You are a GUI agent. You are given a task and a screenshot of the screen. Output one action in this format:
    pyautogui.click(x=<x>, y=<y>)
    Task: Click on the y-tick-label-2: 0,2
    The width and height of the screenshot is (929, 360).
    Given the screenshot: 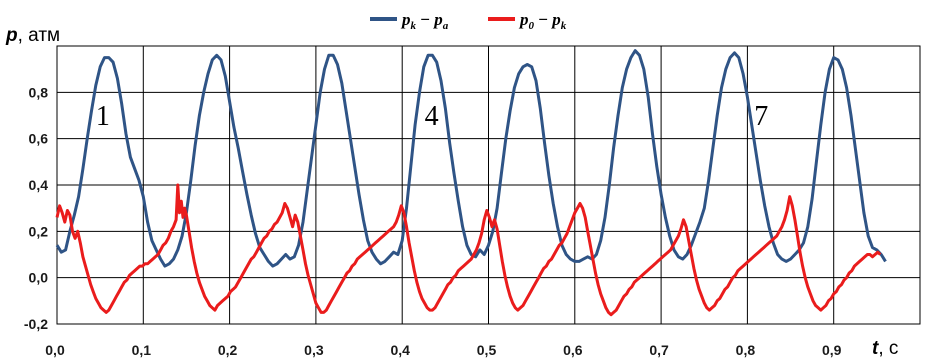 What is the action you would take?
    pyautogui.click(x=39, y=231)
    